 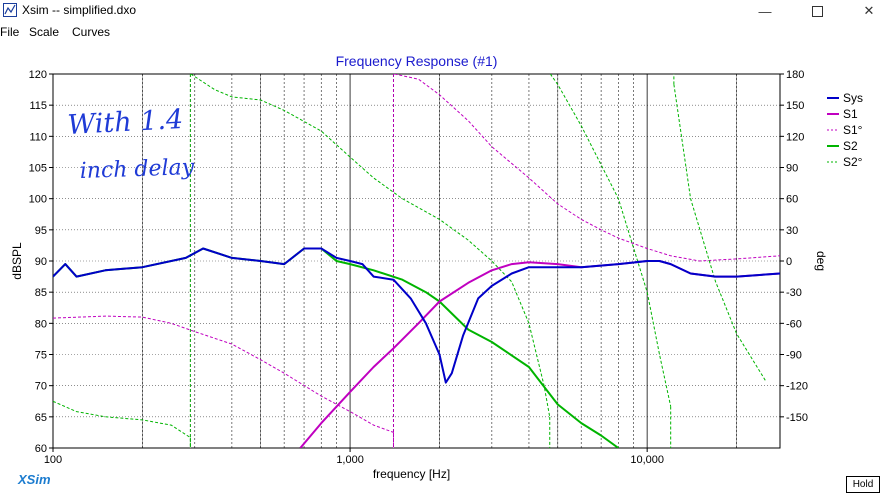 I want to click on annotation-line-1: With 1.4, so click(x=125, y=122).